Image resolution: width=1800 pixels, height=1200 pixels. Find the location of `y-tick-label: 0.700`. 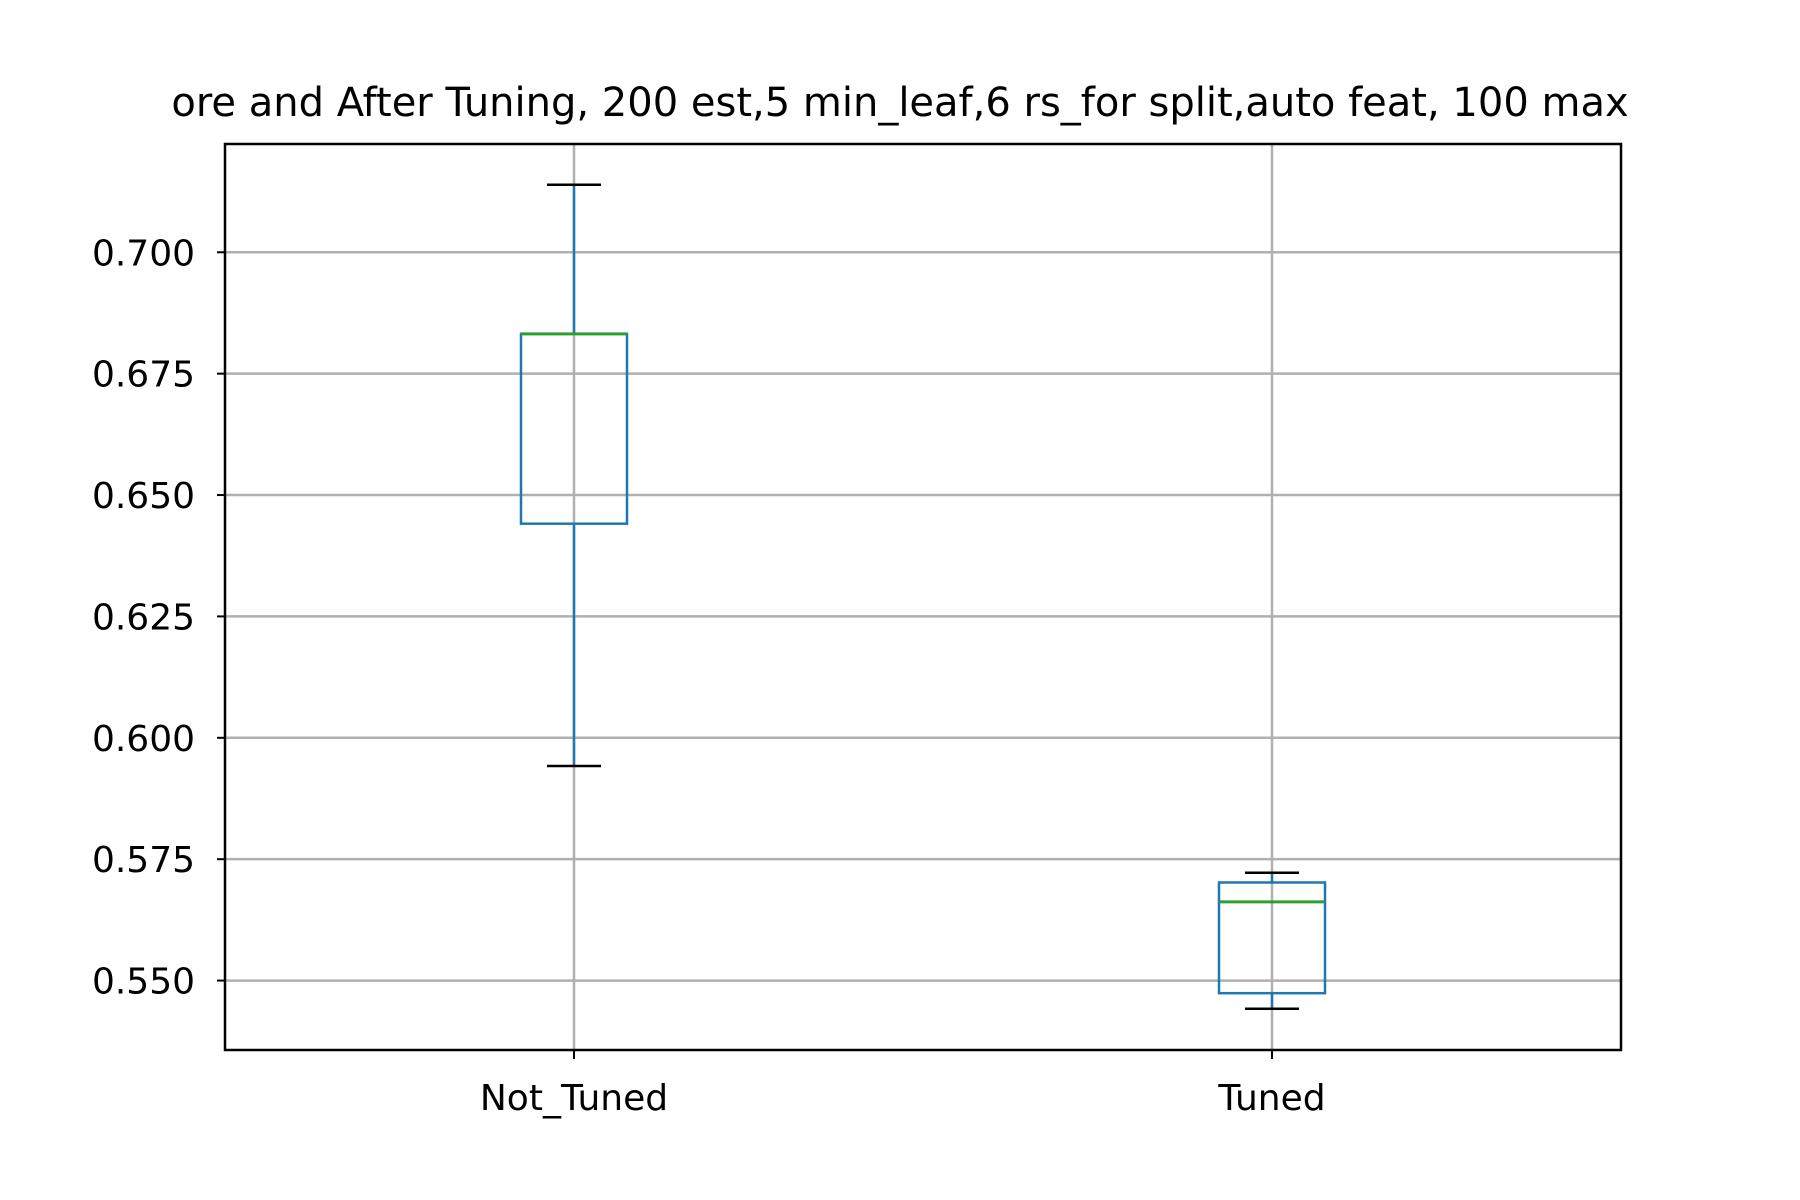

y-tick-label: 0.700 is located at coordinates (143, 253).